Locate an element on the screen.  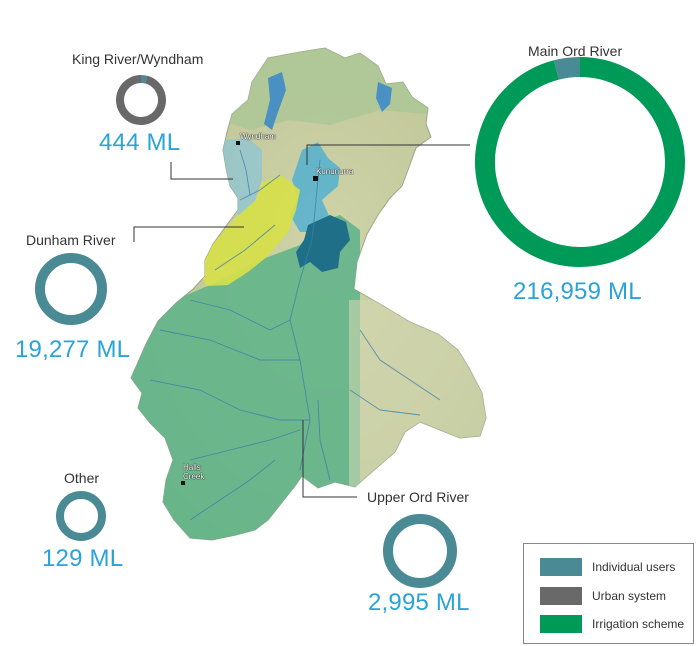
donut-upper-ord is located at coordinates (420, 551).